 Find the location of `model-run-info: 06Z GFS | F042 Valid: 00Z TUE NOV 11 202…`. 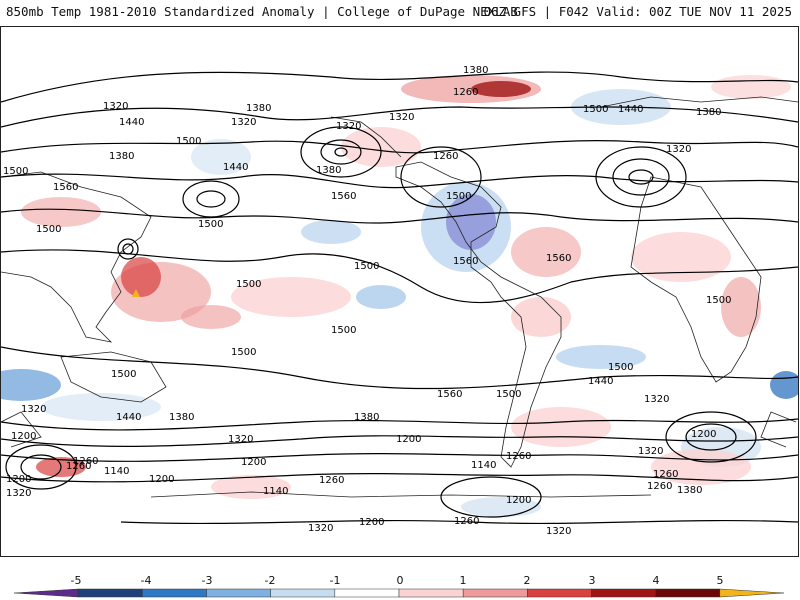

model-run-info: 06Z GFS | F042 Valid: 00Z TUE NOV 11 202… is located at coordinates (637, 11).